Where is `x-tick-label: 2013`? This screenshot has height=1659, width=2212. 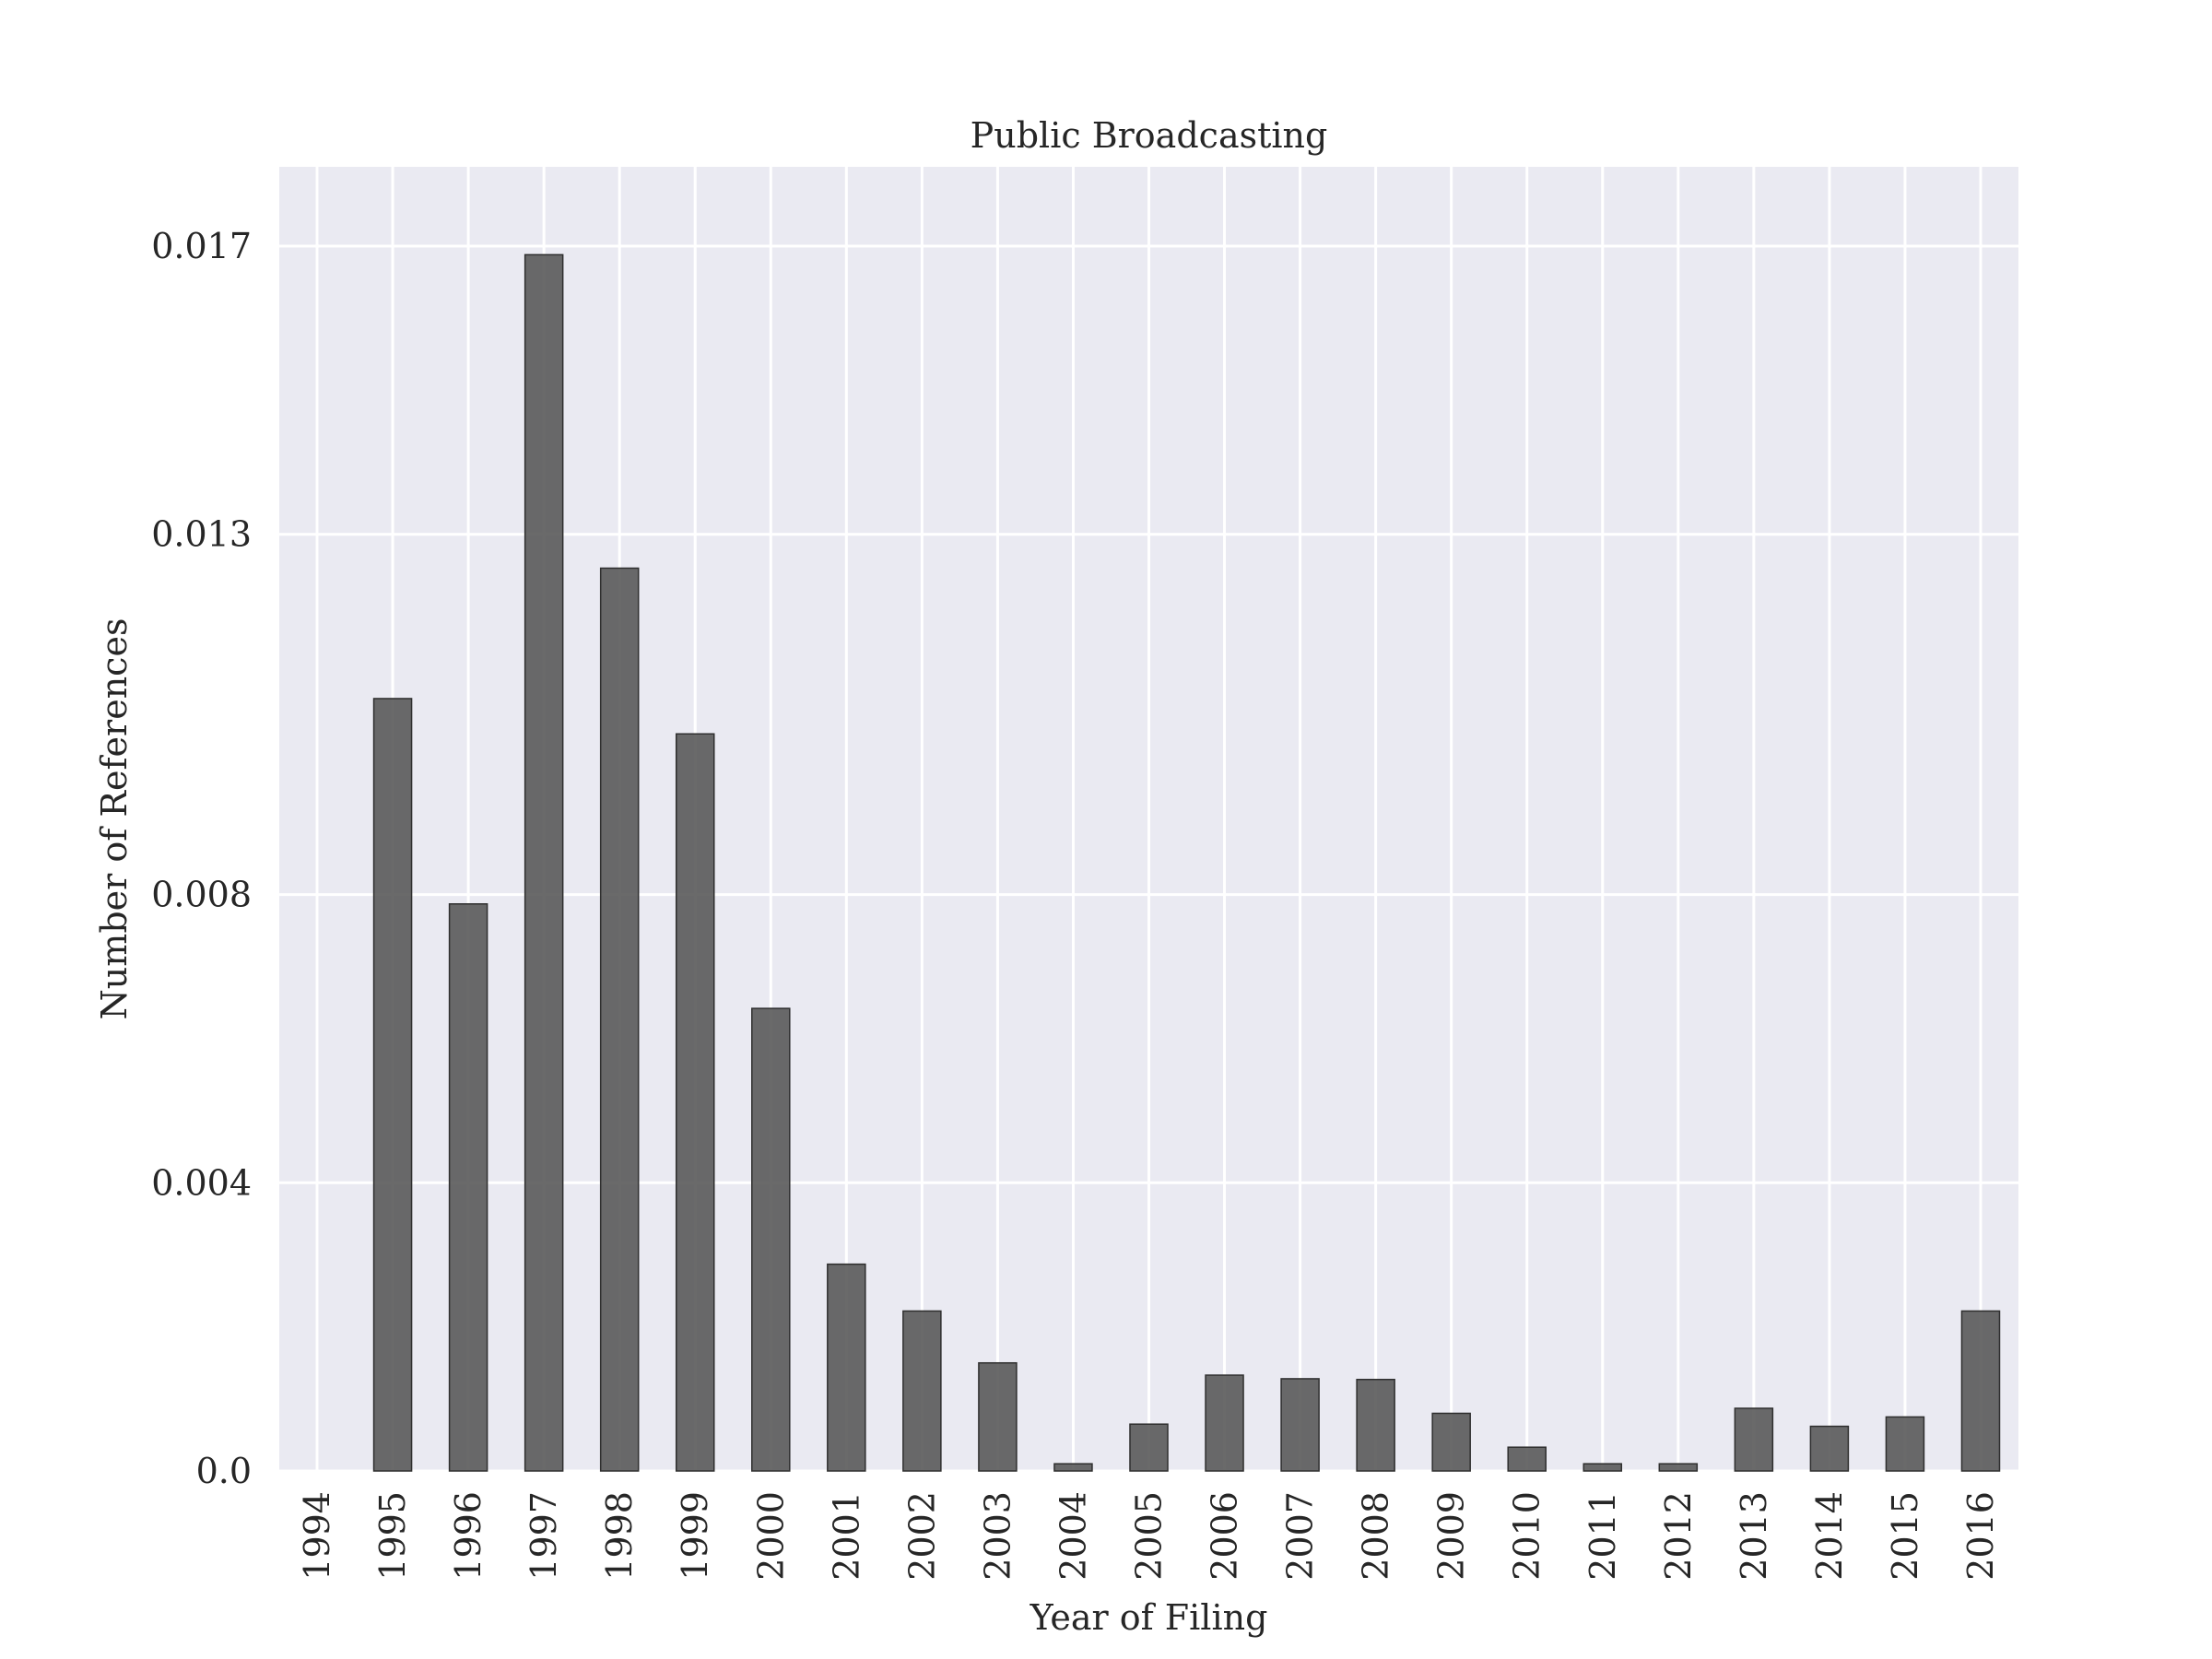
x-tick-label: 2013 is located at coordinates (1754, 1536).